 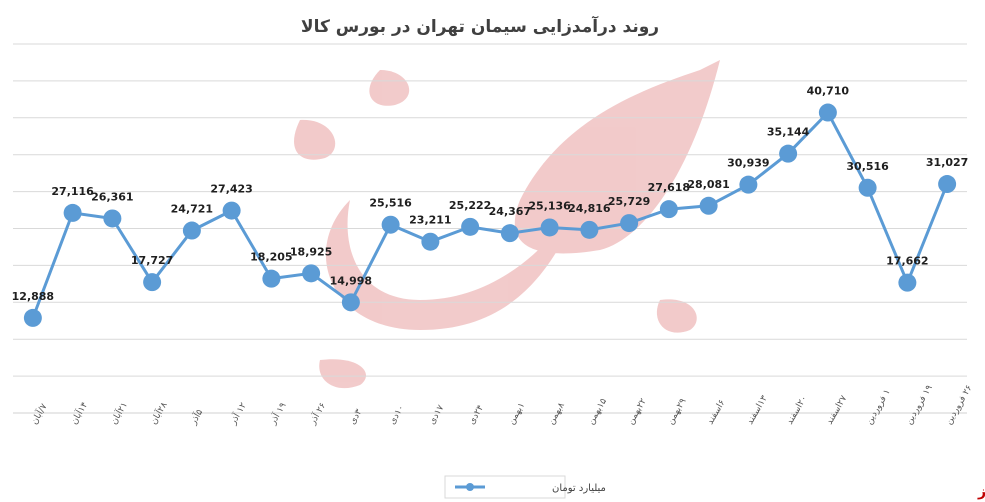 What do you see at coordinates (717, 412) in the screenshot?
I see `x-tick-label: ۶اسفند` at bounding box center [717, 412].